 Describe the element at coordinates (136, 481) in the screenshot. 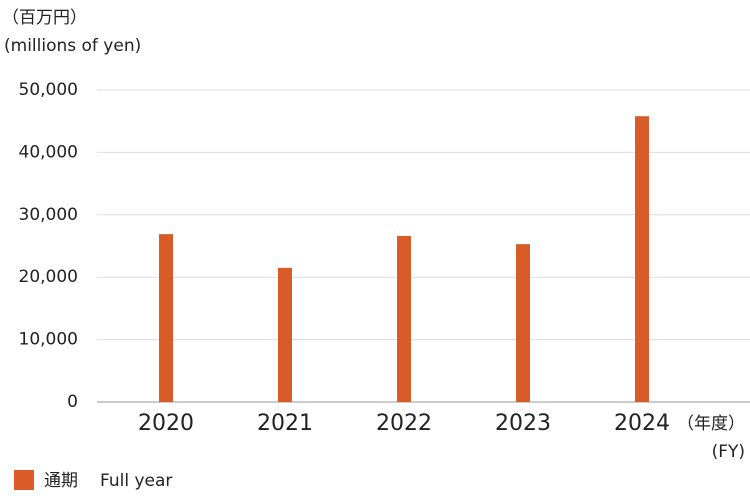

I see `legend-label: Full year` at that location.